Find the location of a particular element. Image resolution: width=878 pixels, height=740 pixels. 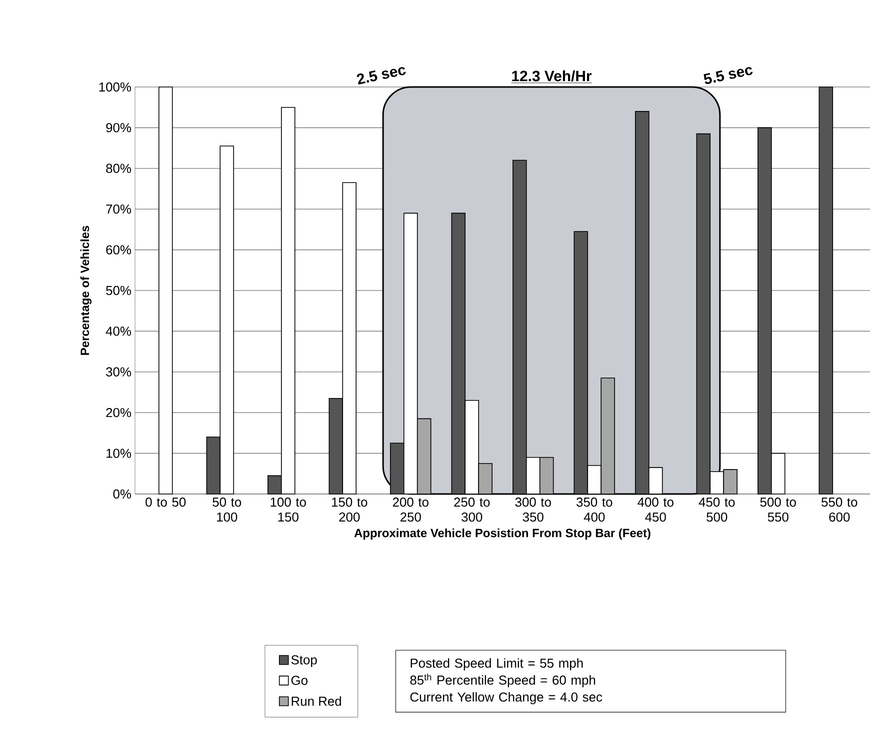

x-tick-label: 0 to 50 is located at coordinates (166, 502).